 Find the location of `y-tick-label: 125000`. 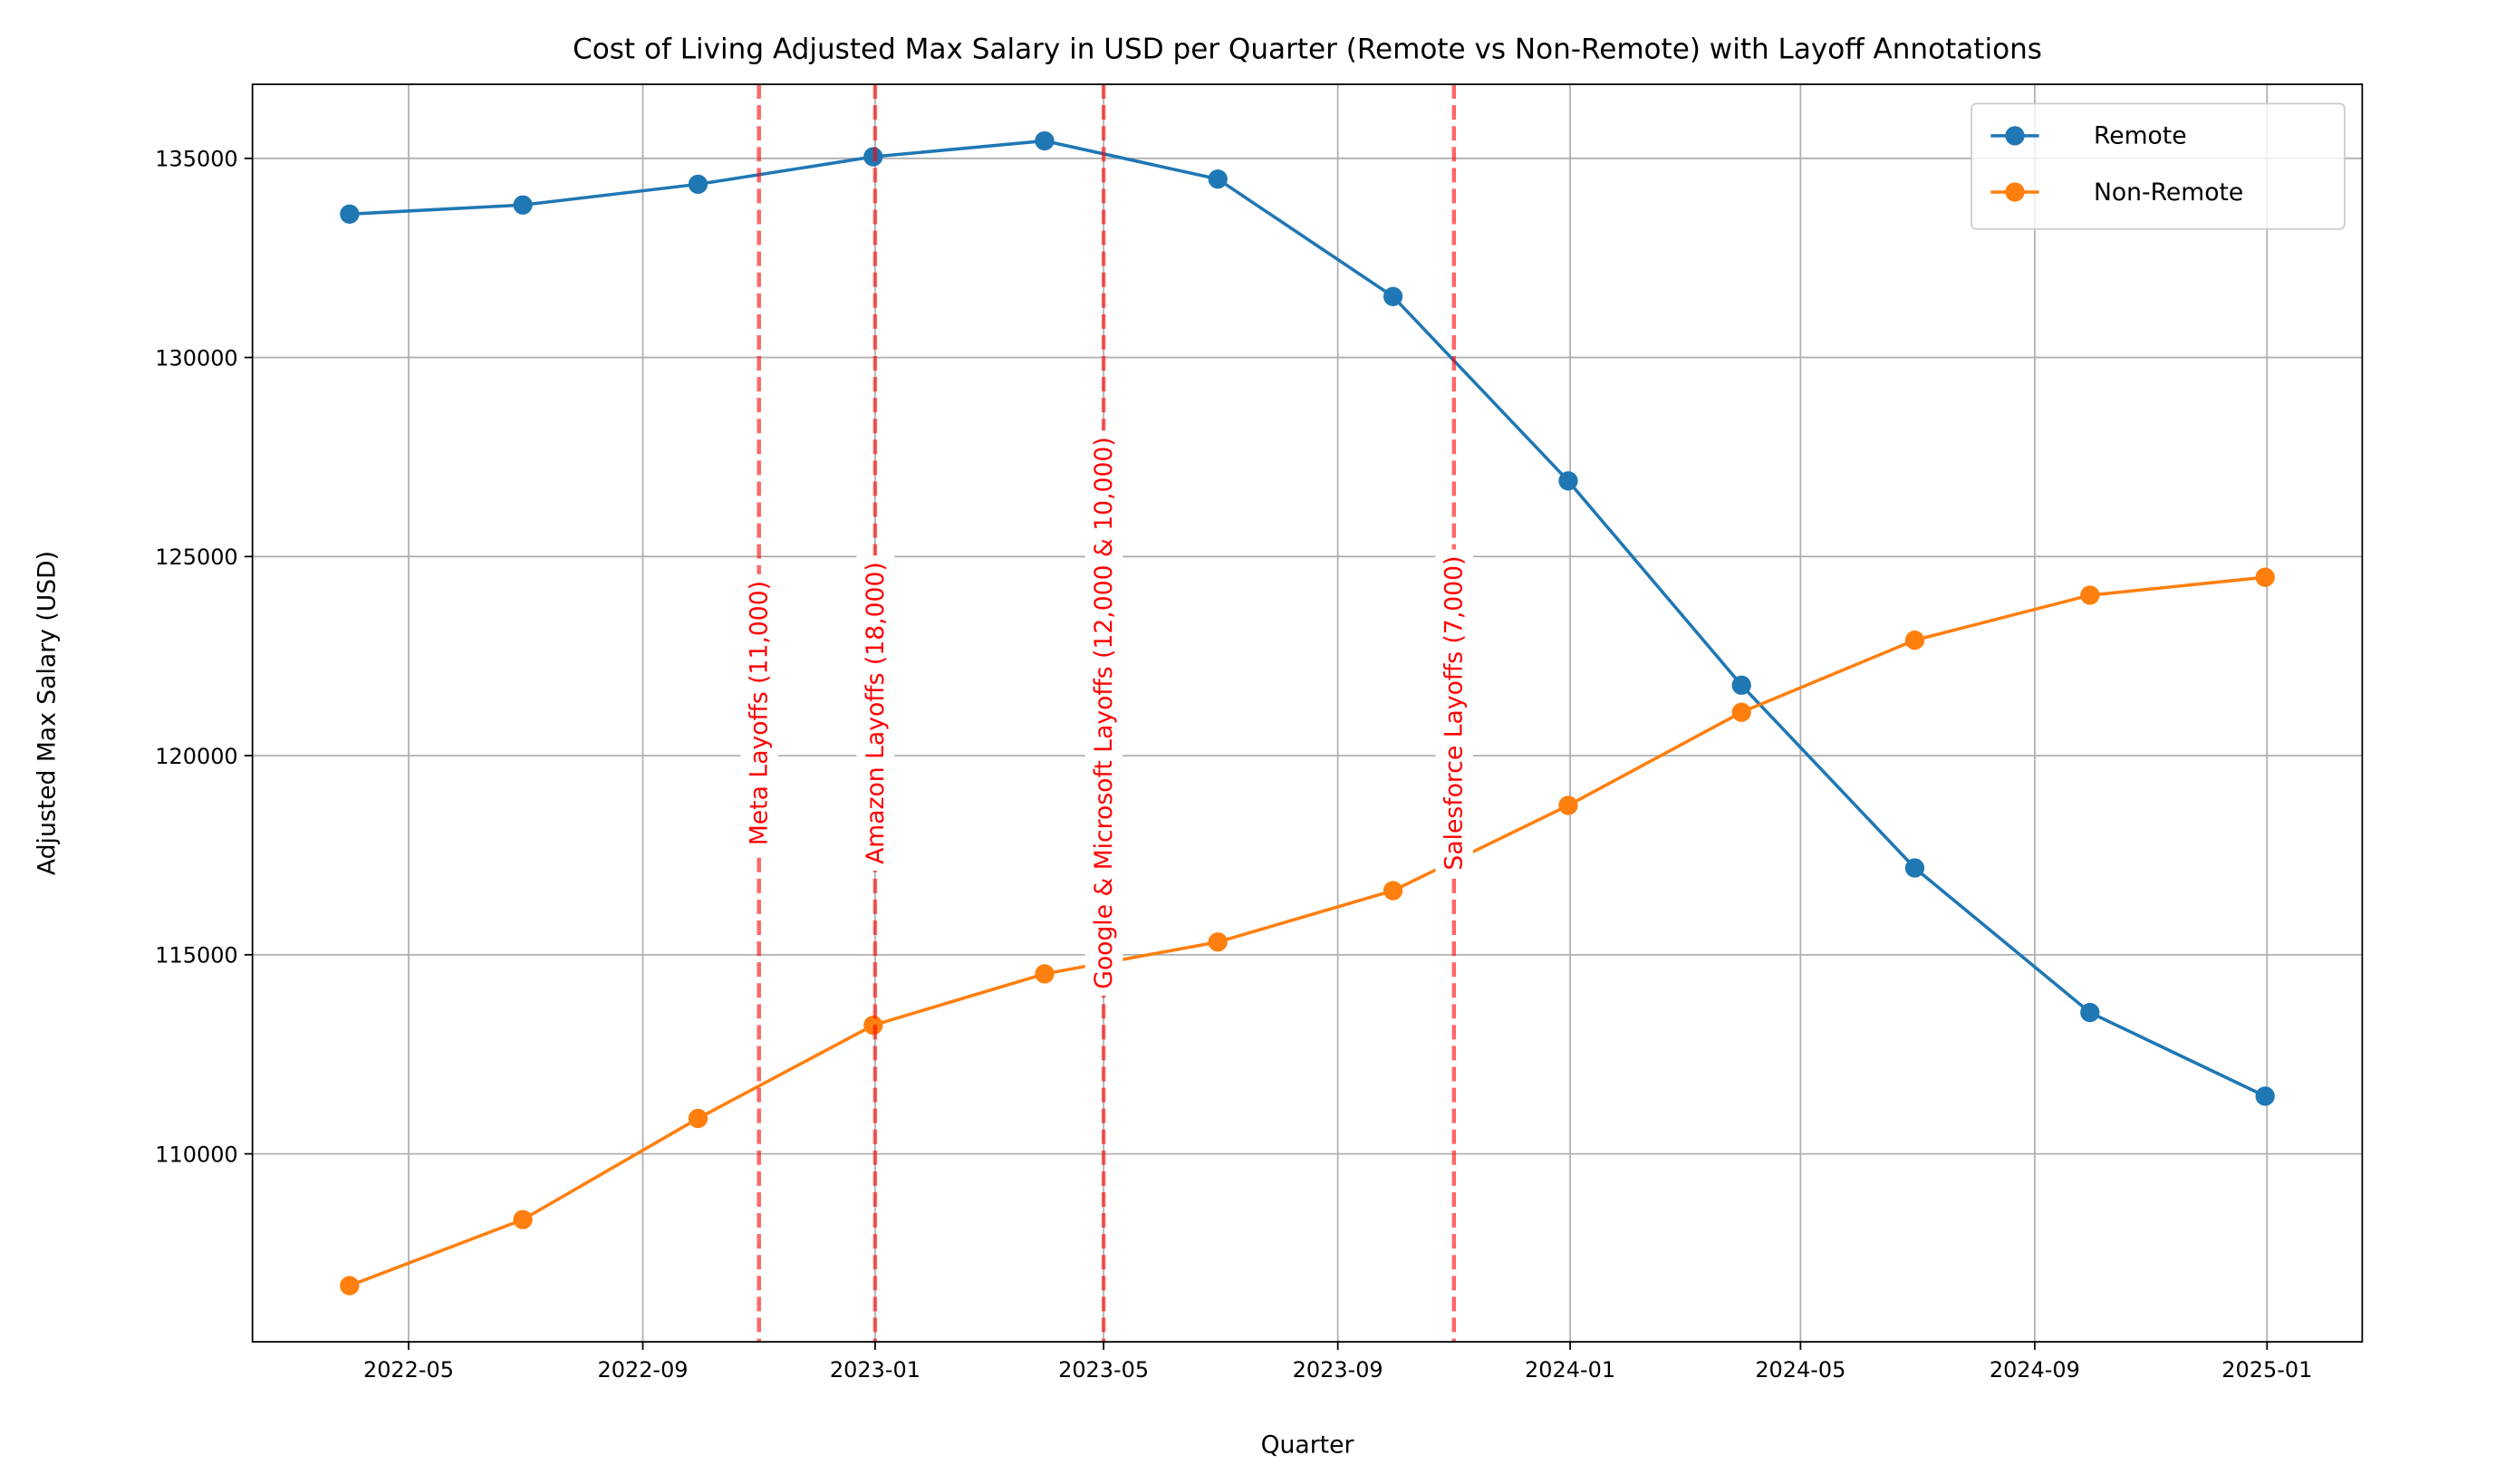

y-tick-label: 125000 is located at coordinates (196, 557).